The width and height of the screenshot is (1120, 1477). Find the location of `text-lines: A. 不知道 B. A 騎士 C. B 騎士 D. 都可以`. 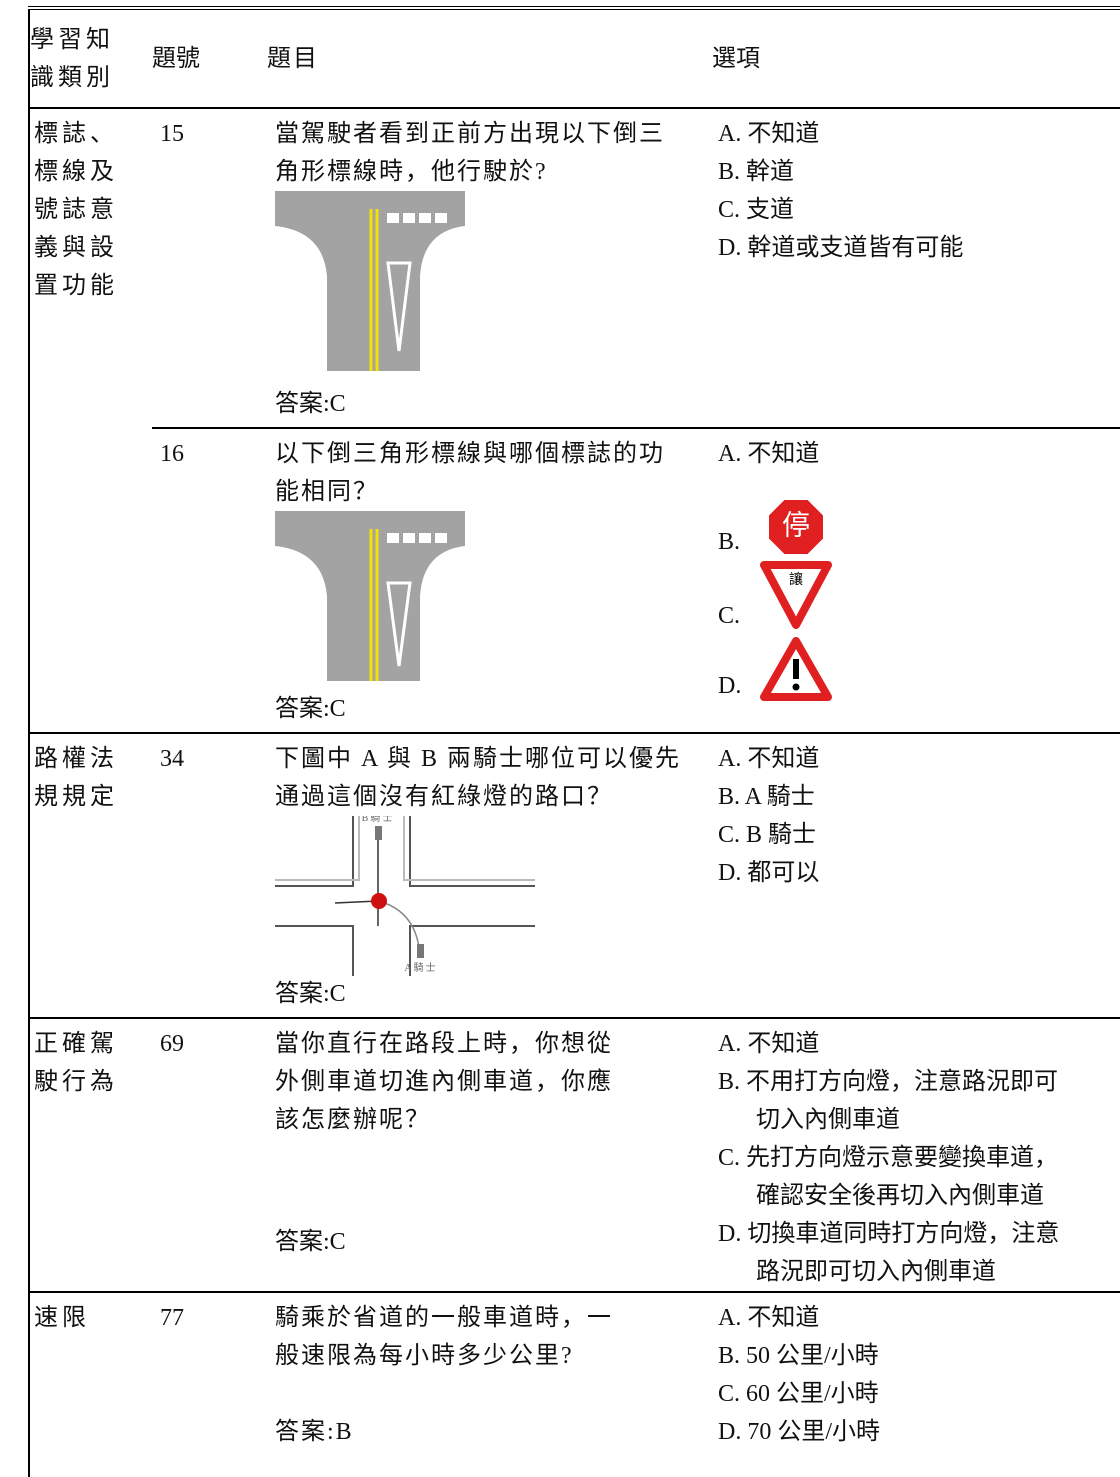

text-lines: A. 不知道 B. A 騎士 C. B 騎士 D. 都可以 is located at coordinates (919, 816).